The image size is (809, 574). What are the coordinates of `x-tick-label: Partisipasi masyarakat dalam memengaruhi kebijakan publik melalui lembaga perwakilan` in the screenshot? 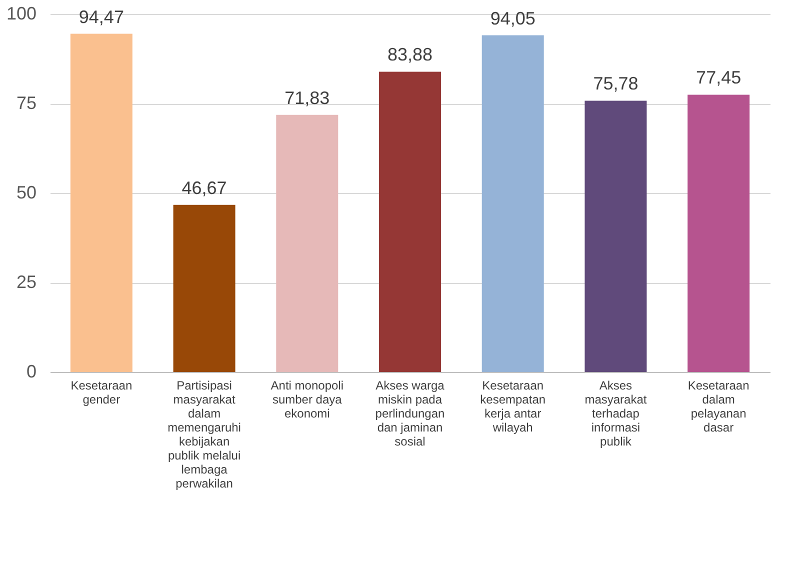 It's located at (204, 434).